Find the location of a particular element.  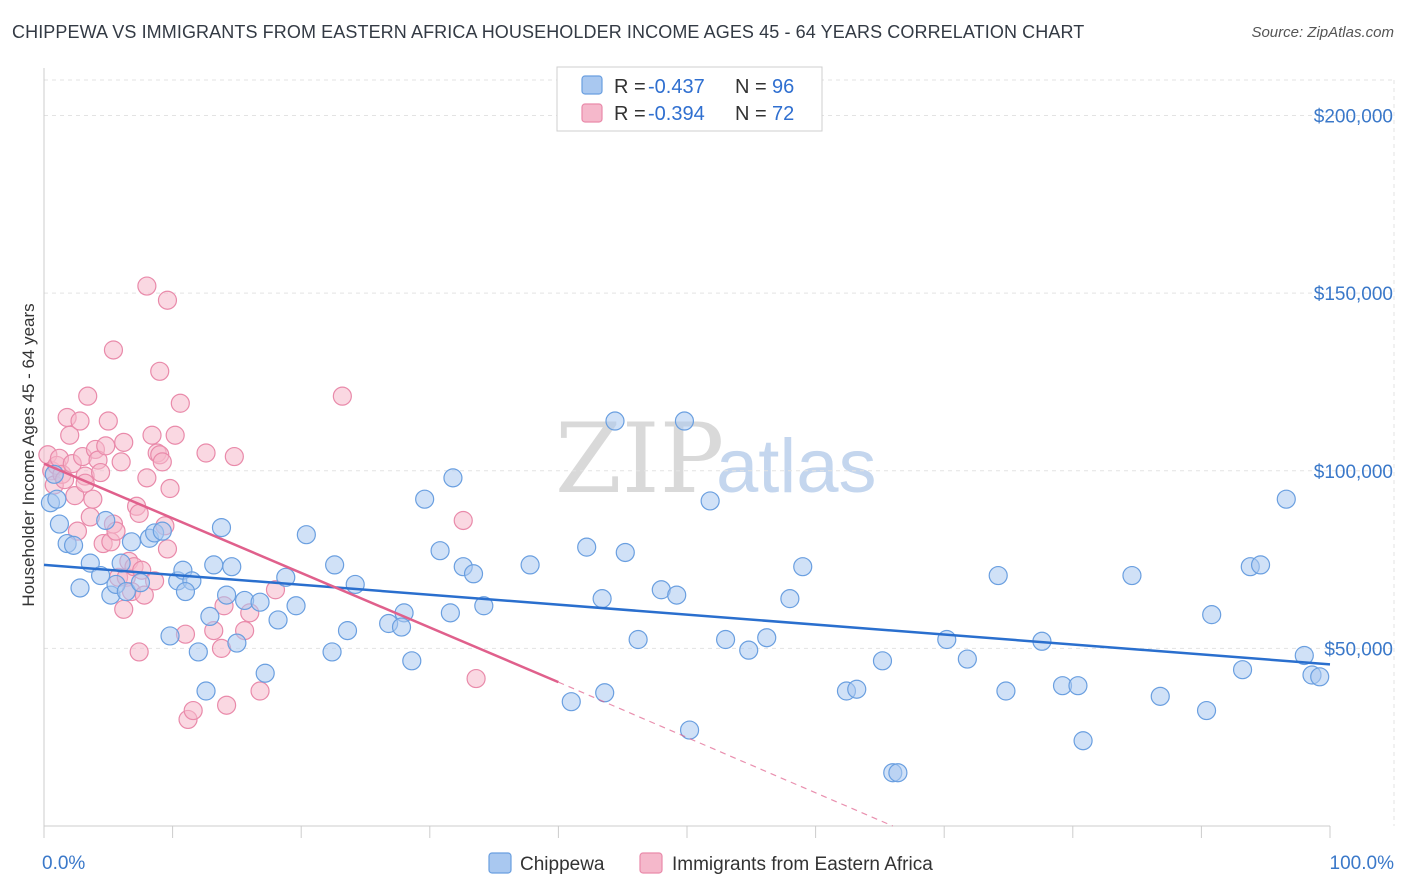

series-legend: Chippewa Immigrants from Eastern Africa is located at coordinates (710, 863).